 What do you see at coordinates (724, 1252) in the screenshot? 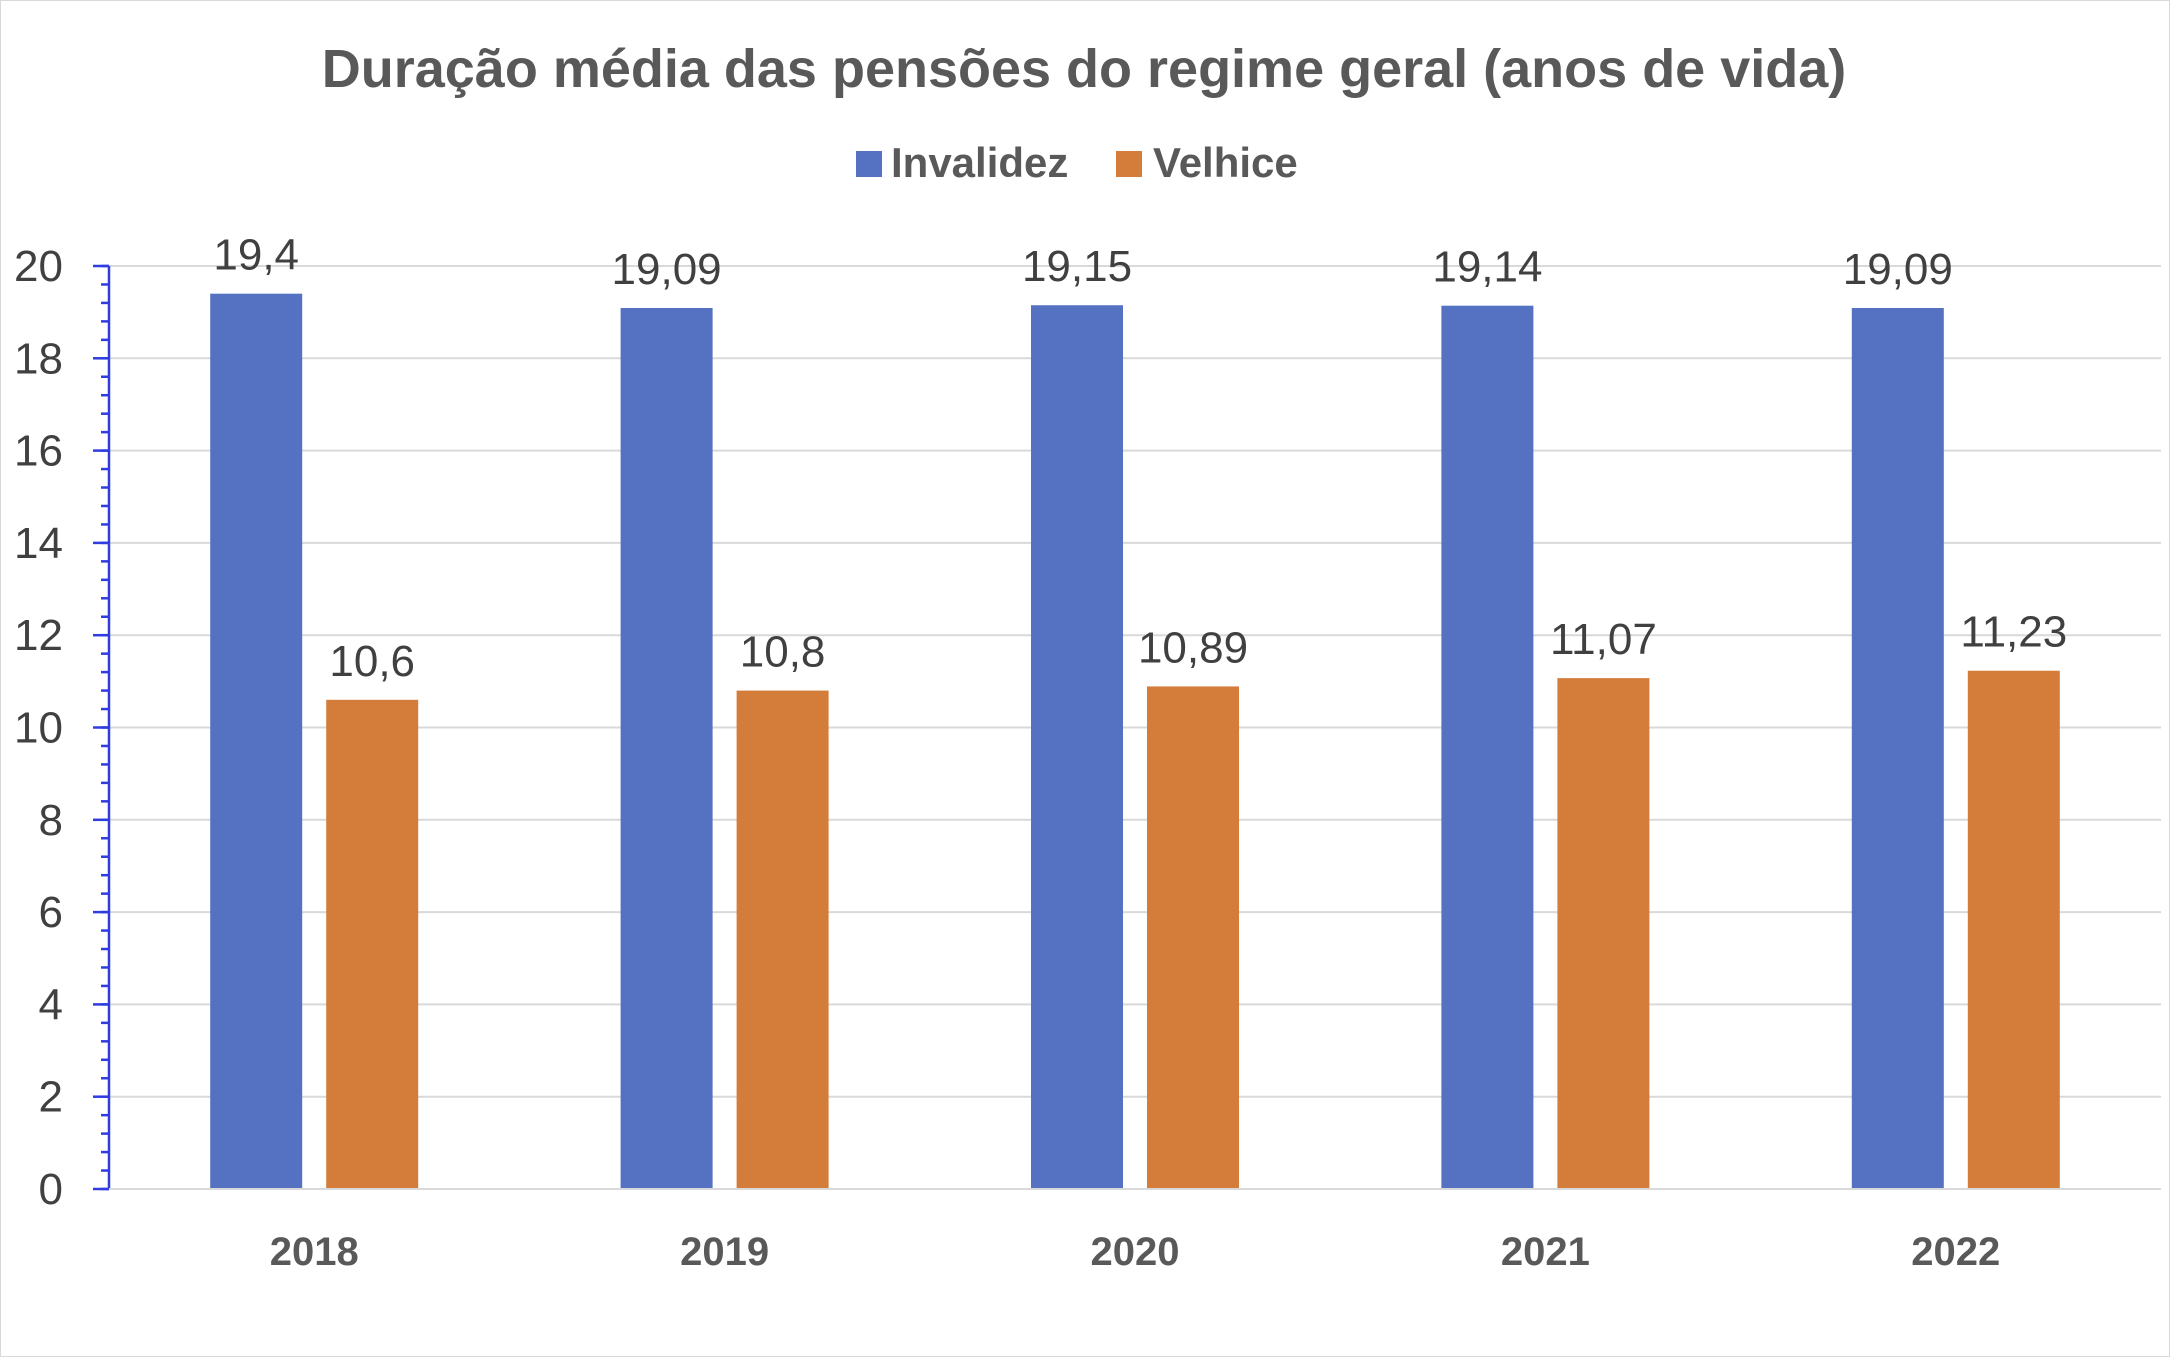
I see `x-tick-label: 2019` at bounding box center [724, 1252].